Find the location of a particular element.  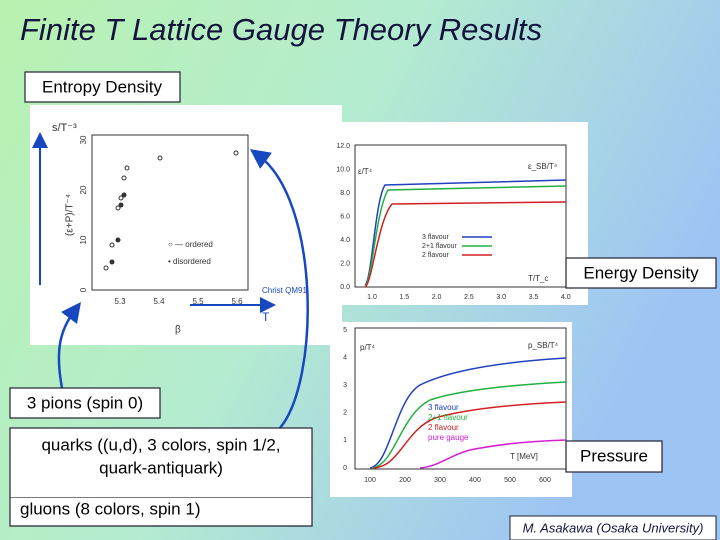

plot-bg is located at coordinates (456, 213).